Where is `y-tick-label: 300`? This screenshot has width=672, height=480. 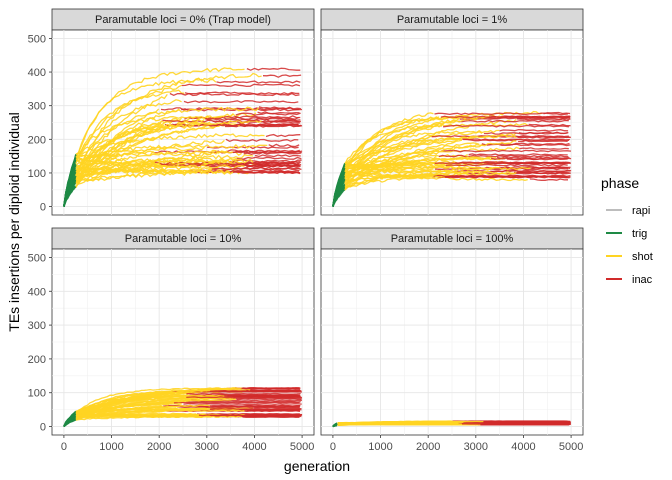 y-tick-label: 300 is located at coordinates (37, 107).